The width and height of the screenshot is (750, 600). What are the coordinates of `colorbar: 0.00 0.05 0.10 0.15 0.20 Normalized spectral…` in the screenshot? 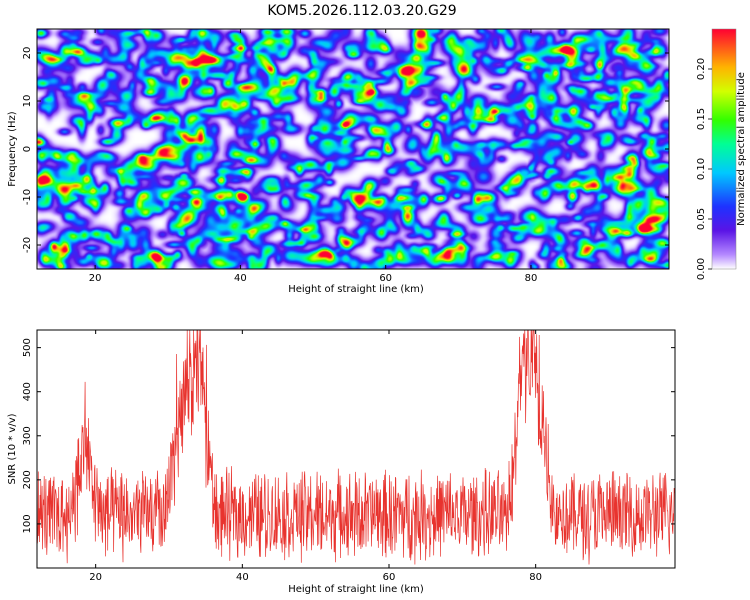 It's located at (721, 154).